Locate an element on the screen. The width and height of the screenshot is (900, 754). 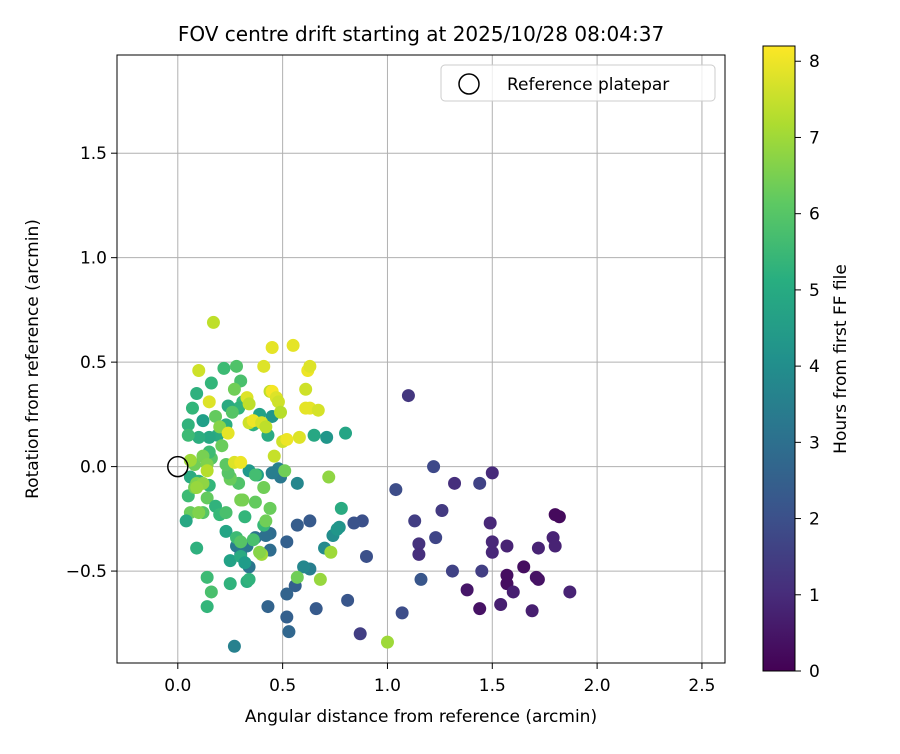
legend: Reference platepar is located at coordinates (578, 83).